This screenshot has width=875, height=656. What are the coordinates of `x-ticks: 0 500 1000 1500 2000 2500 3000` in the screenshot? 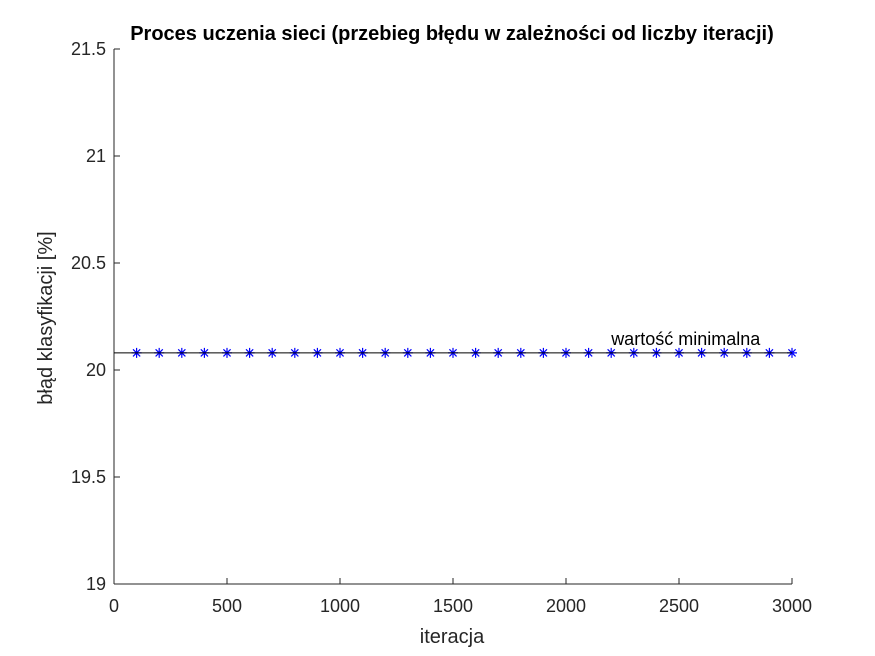 It's located at (460, 597).